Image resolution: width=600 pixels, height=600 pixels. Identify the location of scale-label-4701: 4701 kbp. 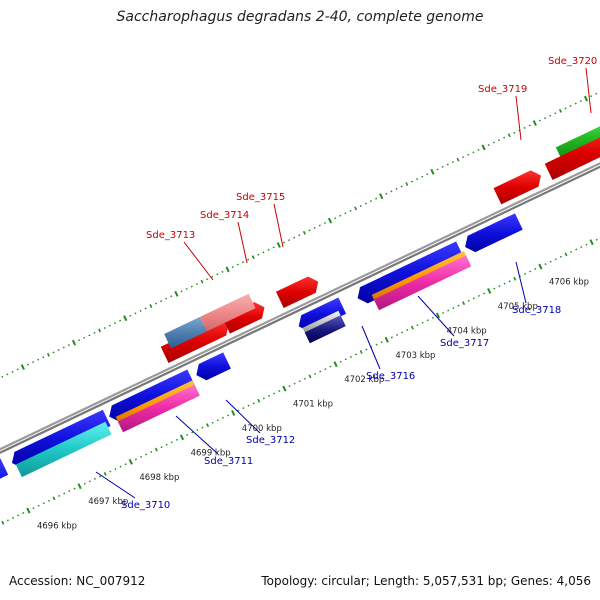
(313, 405).